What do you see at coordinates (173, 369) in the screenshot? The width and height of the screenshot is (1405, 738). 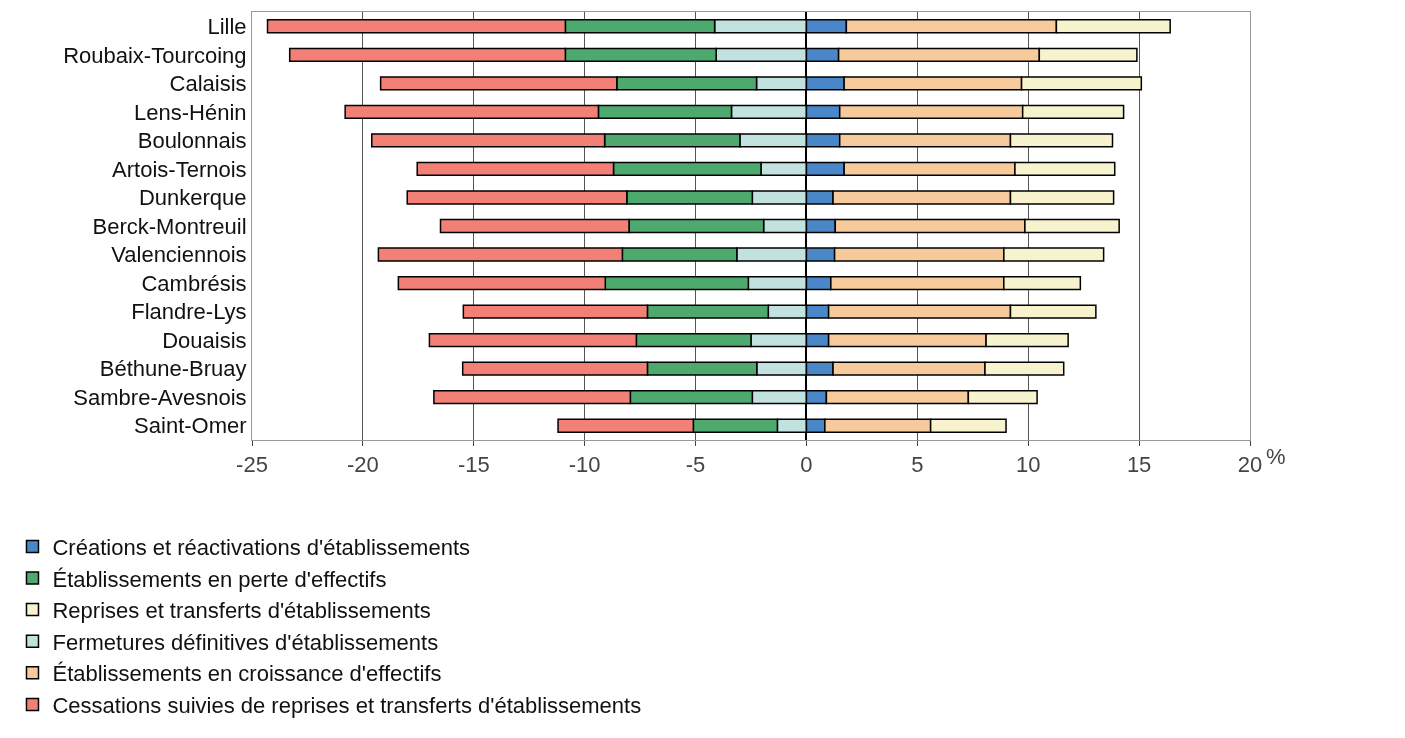 I see `y-tick-label: Béthune-Bruay` at bounding box center [173, 369].